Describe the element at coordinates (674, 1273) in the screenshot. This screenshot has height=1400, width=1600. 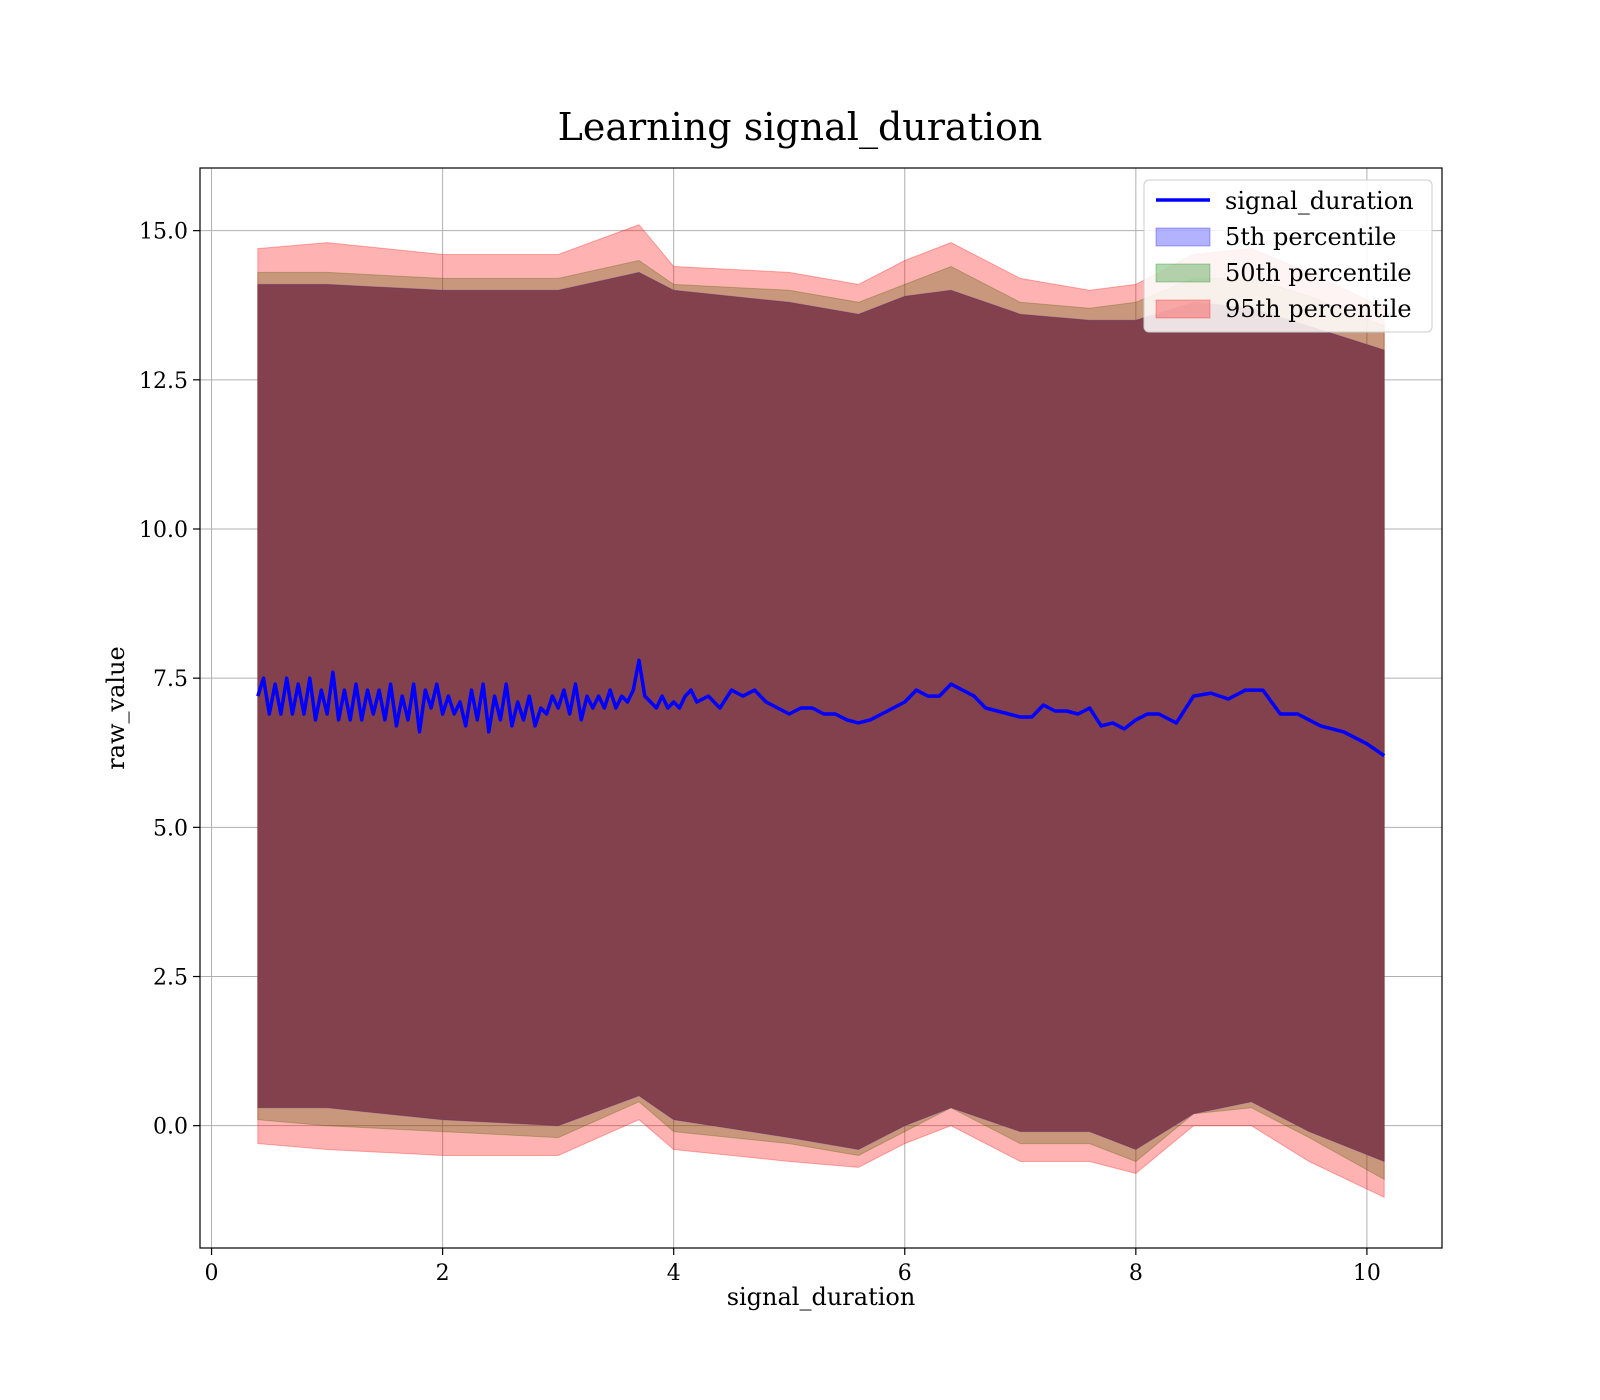
I see `x-tick-label-2: 4` at that location.